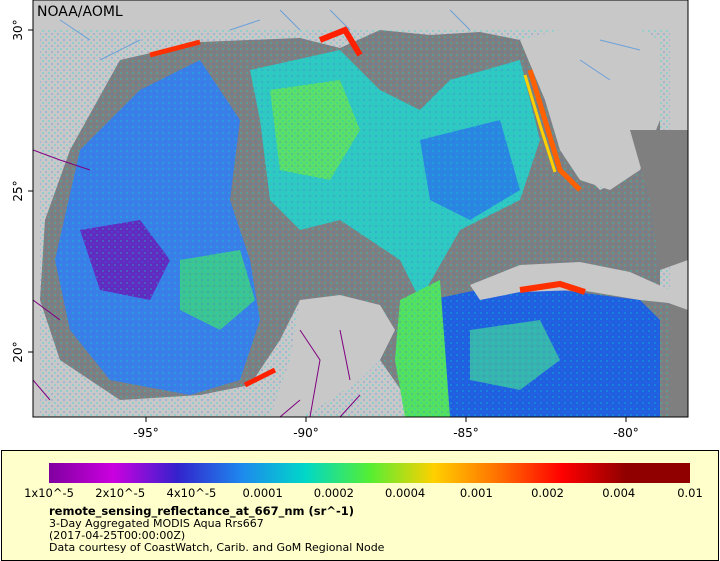 The image size is (720, 561). Describe the element at coordinates (619, 493) in the screenshot. I see `colorbar-tick-label: 0.004` at that location.